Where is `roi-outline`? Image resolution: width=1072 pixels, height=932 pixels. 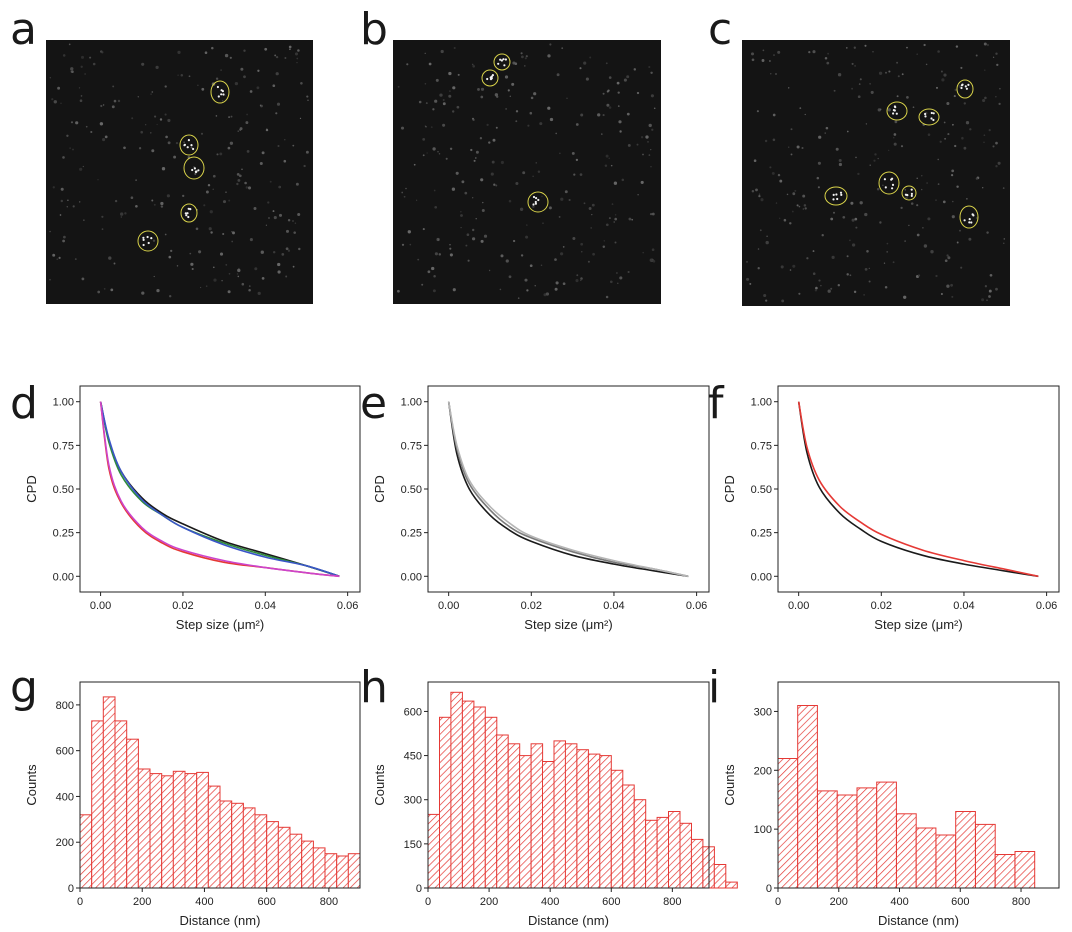 roi-outline is located at coordinates (897, 111).